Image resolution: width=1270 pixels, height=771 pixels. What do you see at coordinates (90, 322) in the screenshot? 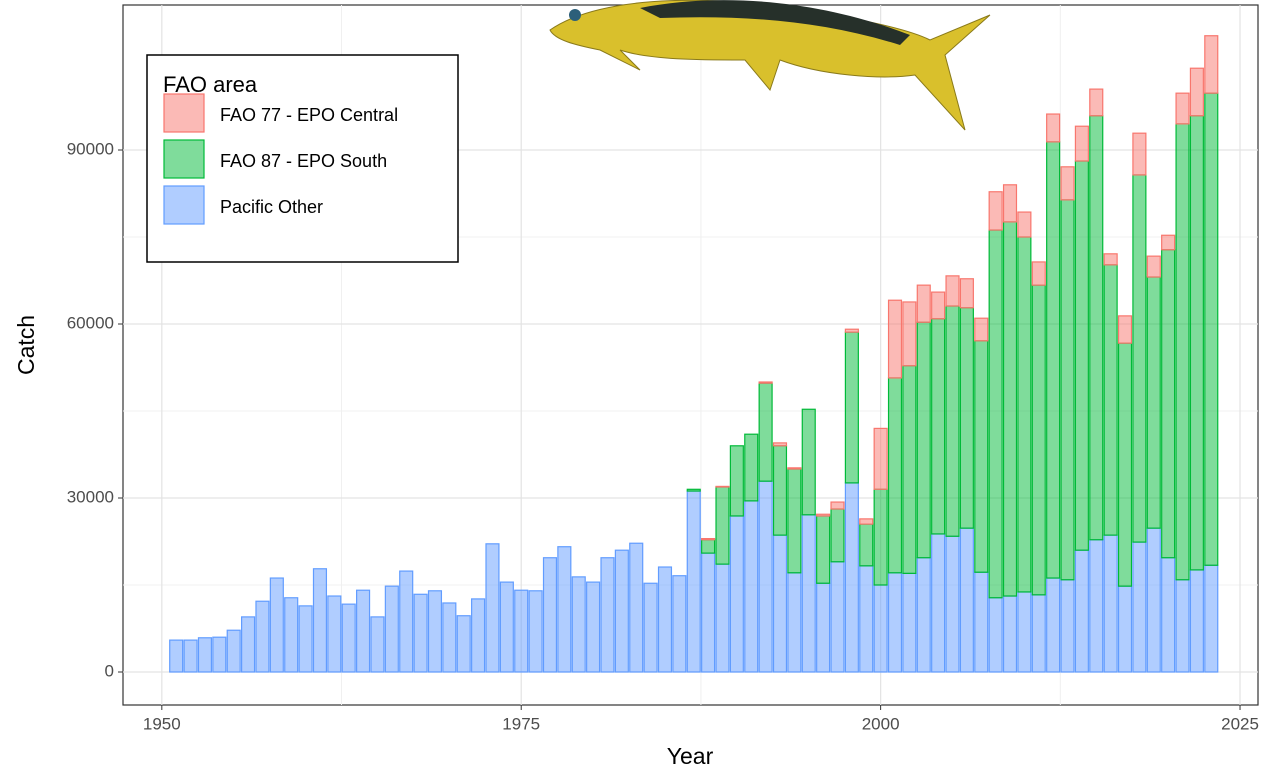
I see `y-tick-label: 60000` at bounding box center [90, 322].